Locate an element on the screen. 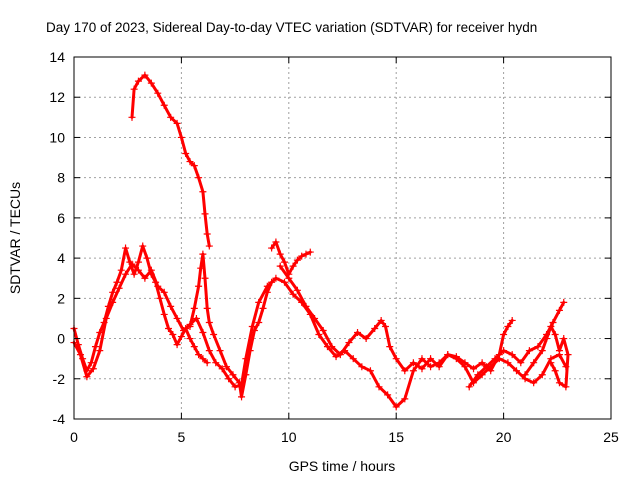  y-tick-label: 4 is located at coordinates (61, 258).